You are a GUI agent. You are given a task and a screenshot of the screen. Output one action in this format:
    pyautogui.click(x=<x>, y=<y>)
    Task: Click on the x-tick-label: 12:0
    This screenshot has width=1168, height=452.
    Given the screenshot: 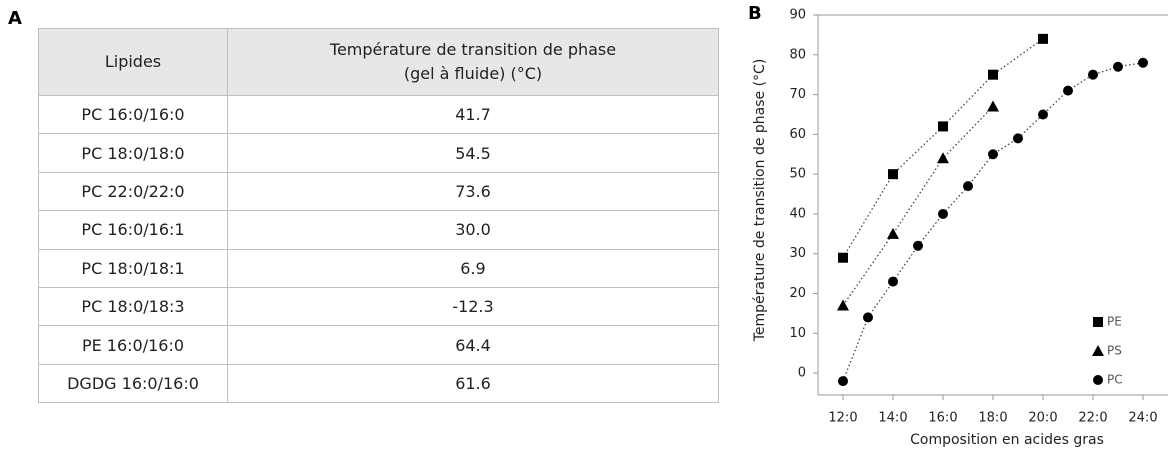 What is the action you would take?
    pyautogui.click(x=842, y=418)
    